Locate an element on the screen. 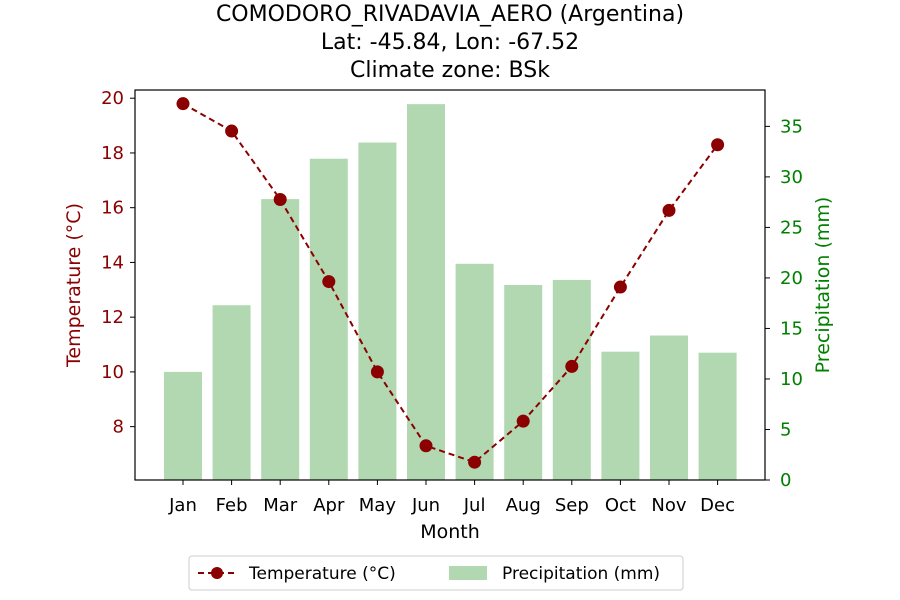 Image resolution: width=900 pixels, height=600 pixels. right-tick-label: 25 is located at coordinates (791, 227).